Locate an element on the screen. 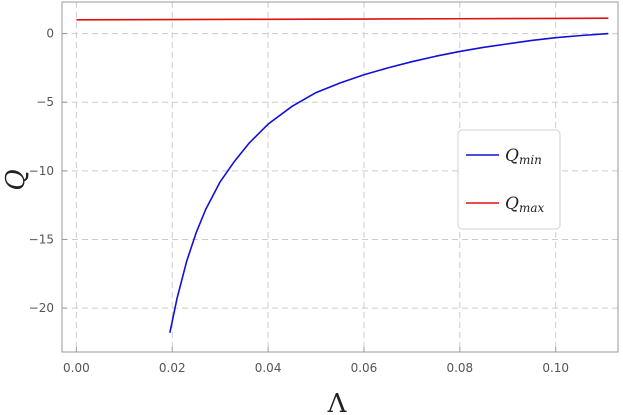 The image size is (623, 415). legend: Qmin Qmax is located at coordinates (509, 179).